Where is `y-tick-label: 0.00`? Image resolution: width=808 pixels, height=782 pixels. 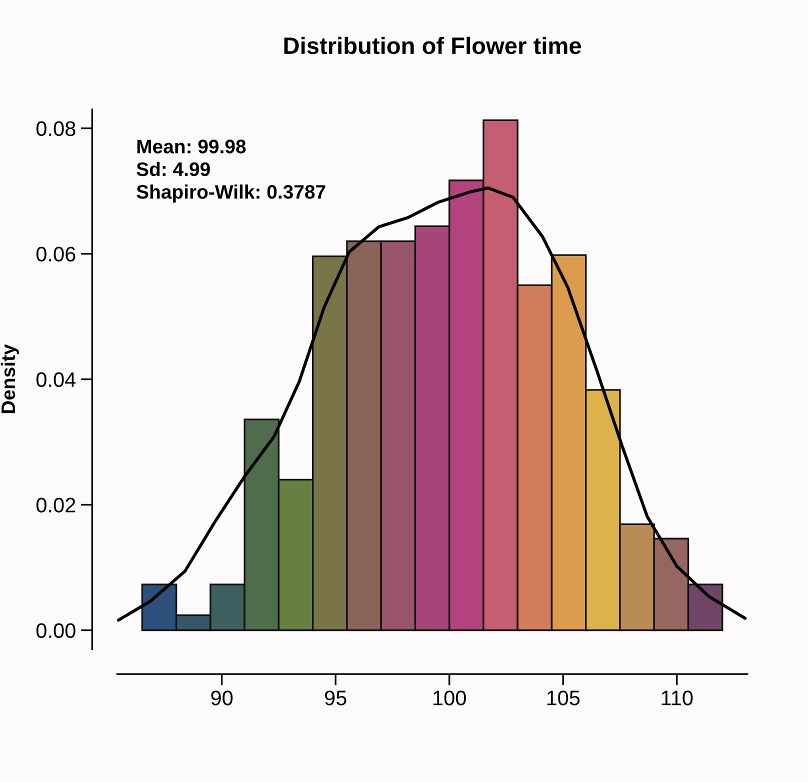
y-tick-label: 0.00 is located at coordinates (56, 630).